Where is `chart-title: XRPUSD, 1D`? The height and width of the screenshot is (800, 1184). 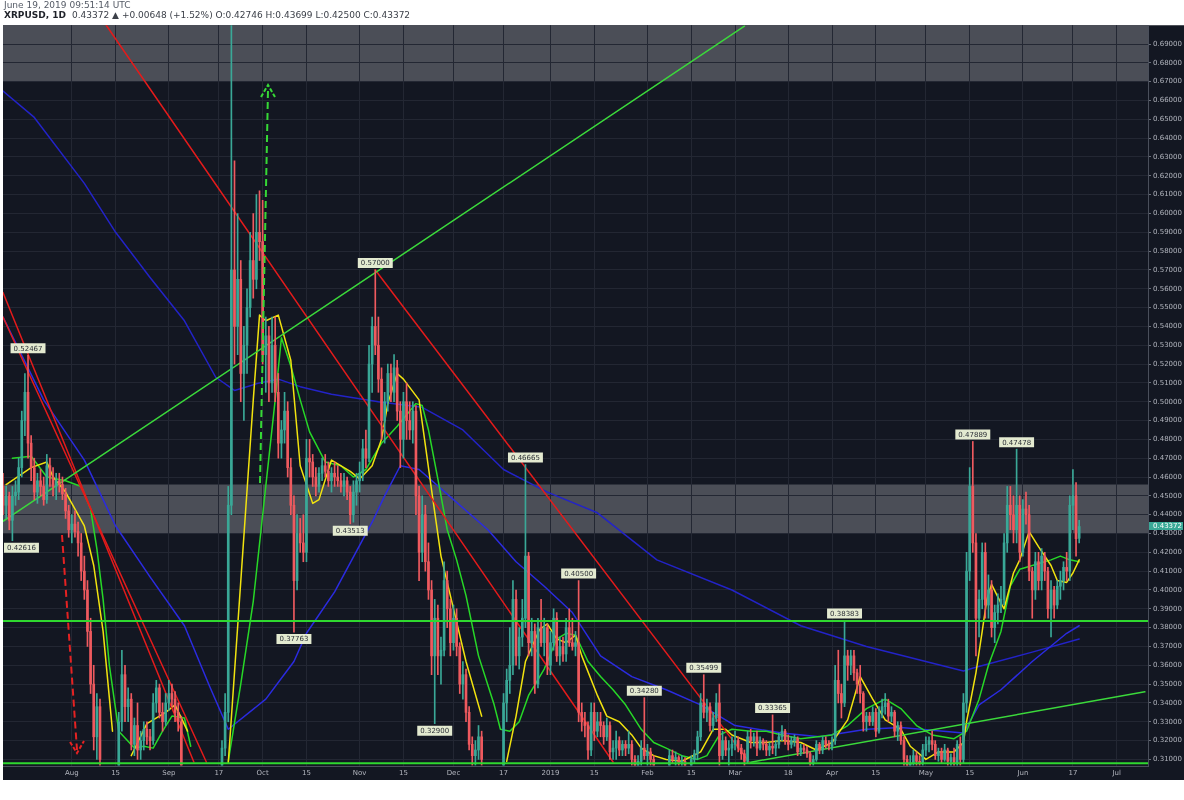 chart-title: XRPUSD, 1D is located at coordinates (35, 15).